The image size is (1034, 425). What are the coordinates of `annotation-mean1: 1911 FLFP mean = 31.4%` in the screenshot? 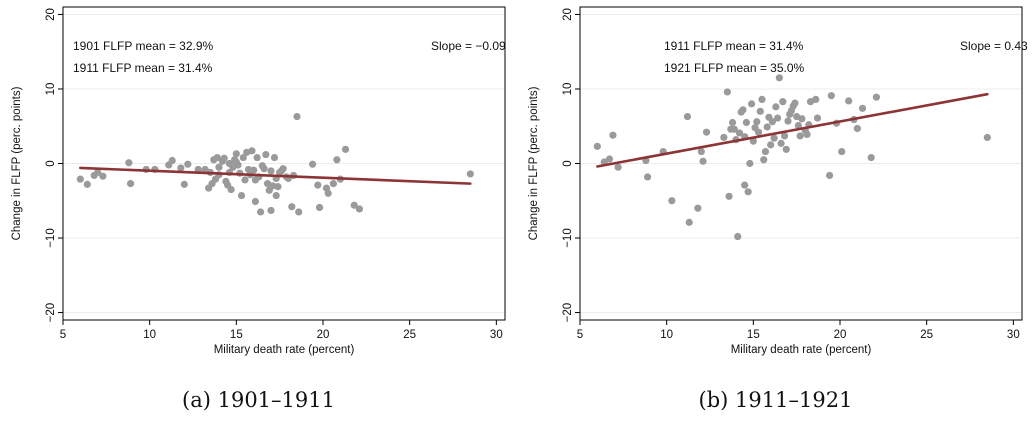 It's located at (734, 46).